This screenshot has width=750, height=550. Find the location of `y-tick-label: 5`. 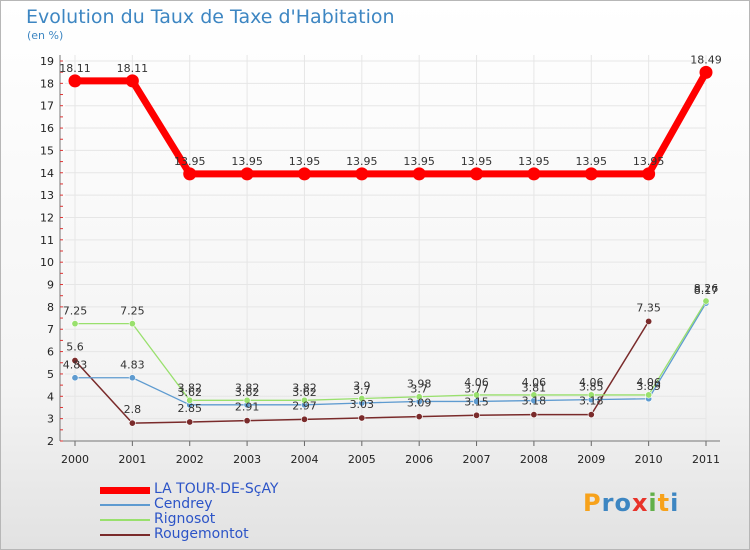

y-tick-label: 5 is located at coordinates (50, 374).